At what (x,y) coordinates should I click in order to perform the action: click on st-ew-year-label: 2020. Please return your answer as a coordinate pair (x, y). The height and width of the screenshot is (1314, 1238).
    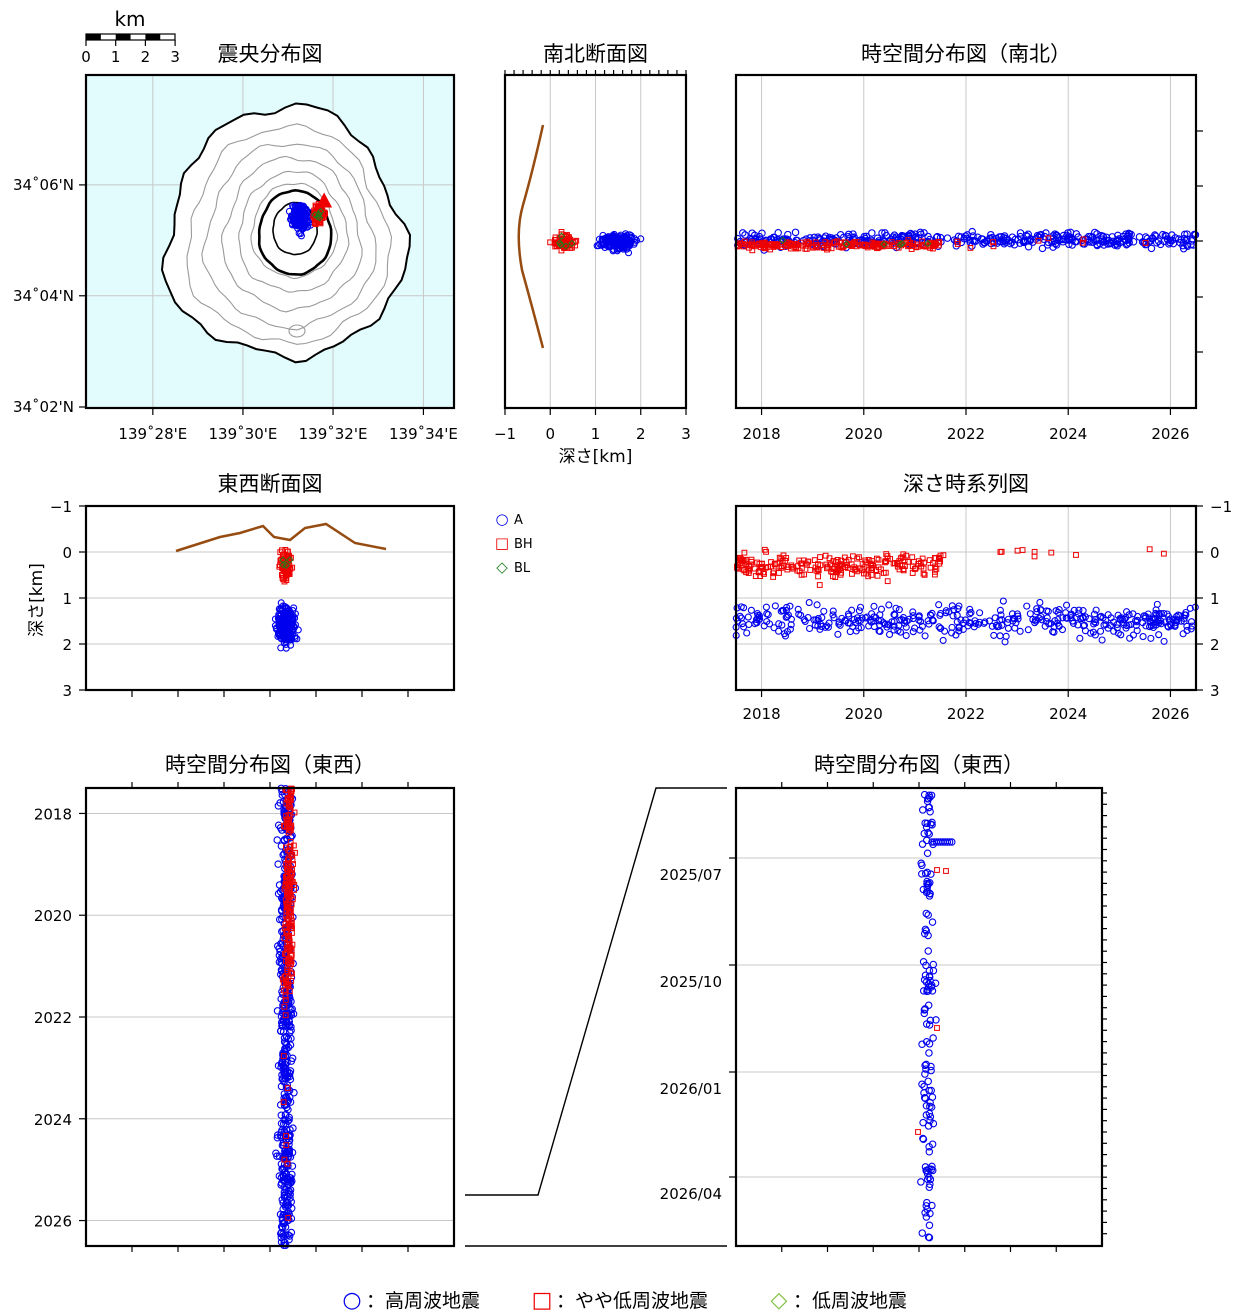
    Looking at the image, I should click on (53, 916).